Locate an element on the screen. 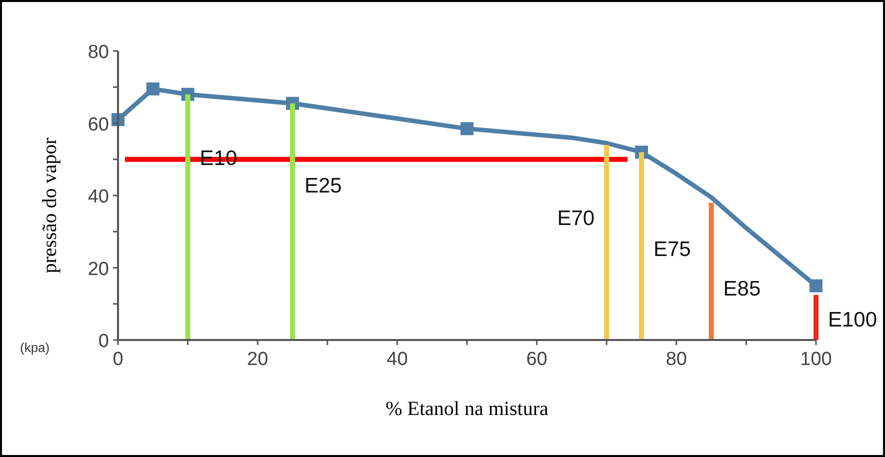 The image size is (885, 457). y-tick-label: 40 is located at coordinates (98, 197).